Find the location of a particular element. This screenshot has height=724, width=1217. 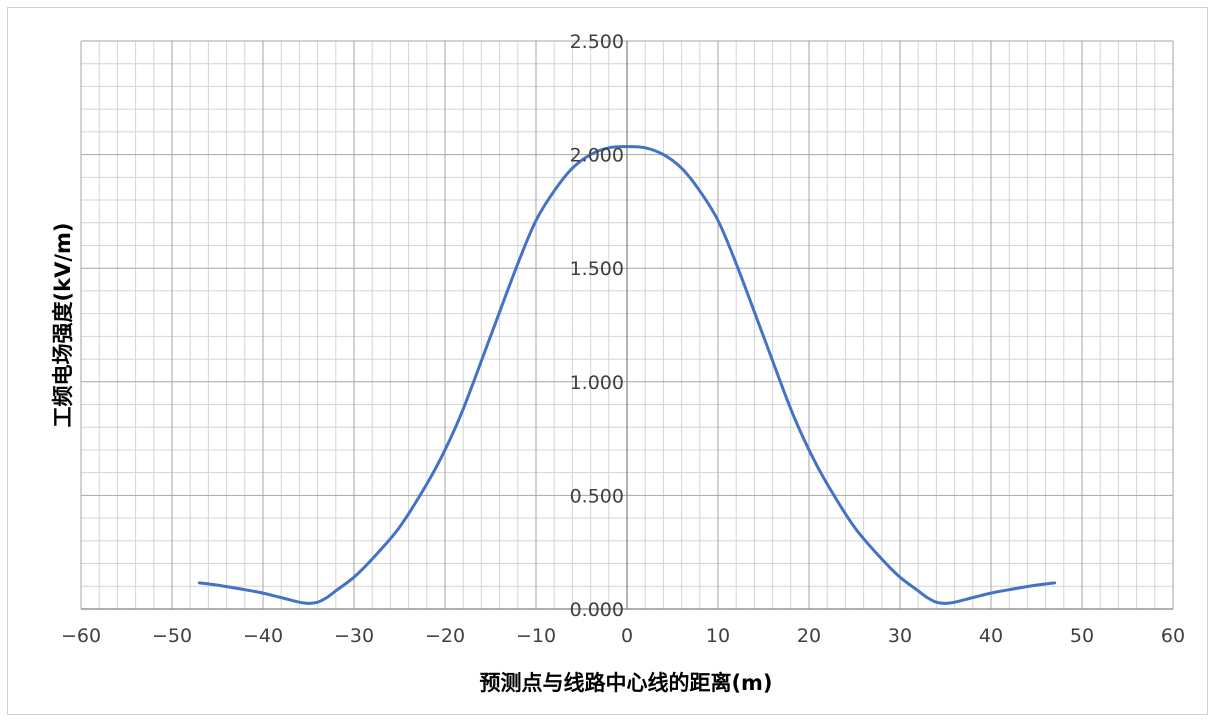

x-tick-label: −50 is located at coordinates (172, 636).